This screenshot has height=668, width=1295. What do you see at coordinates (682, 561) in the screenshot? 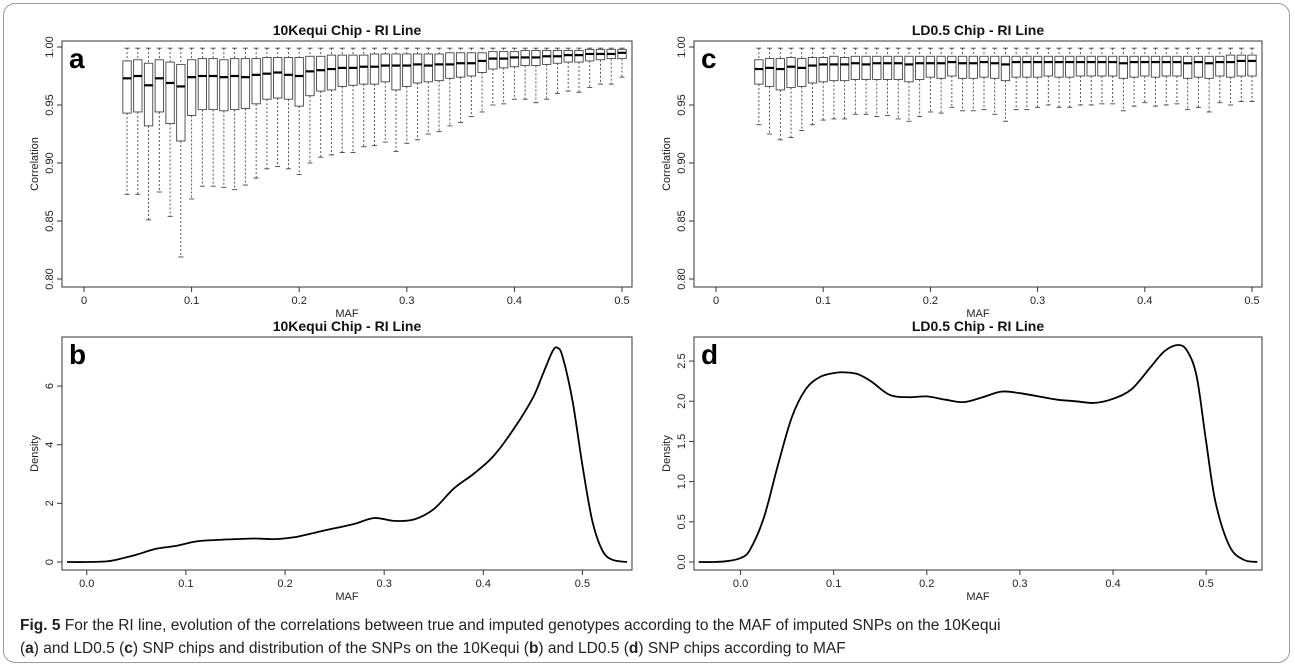
I see `y-tick-label: 0.0` at bounding box center [682, 561].